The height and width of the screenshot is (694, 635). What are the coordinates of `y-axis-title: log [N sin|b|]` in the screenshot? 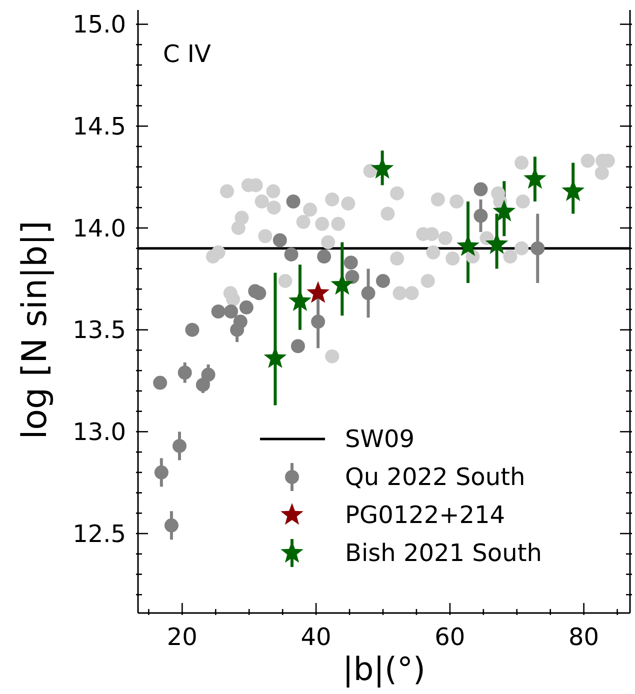 It's located at (35, 330).